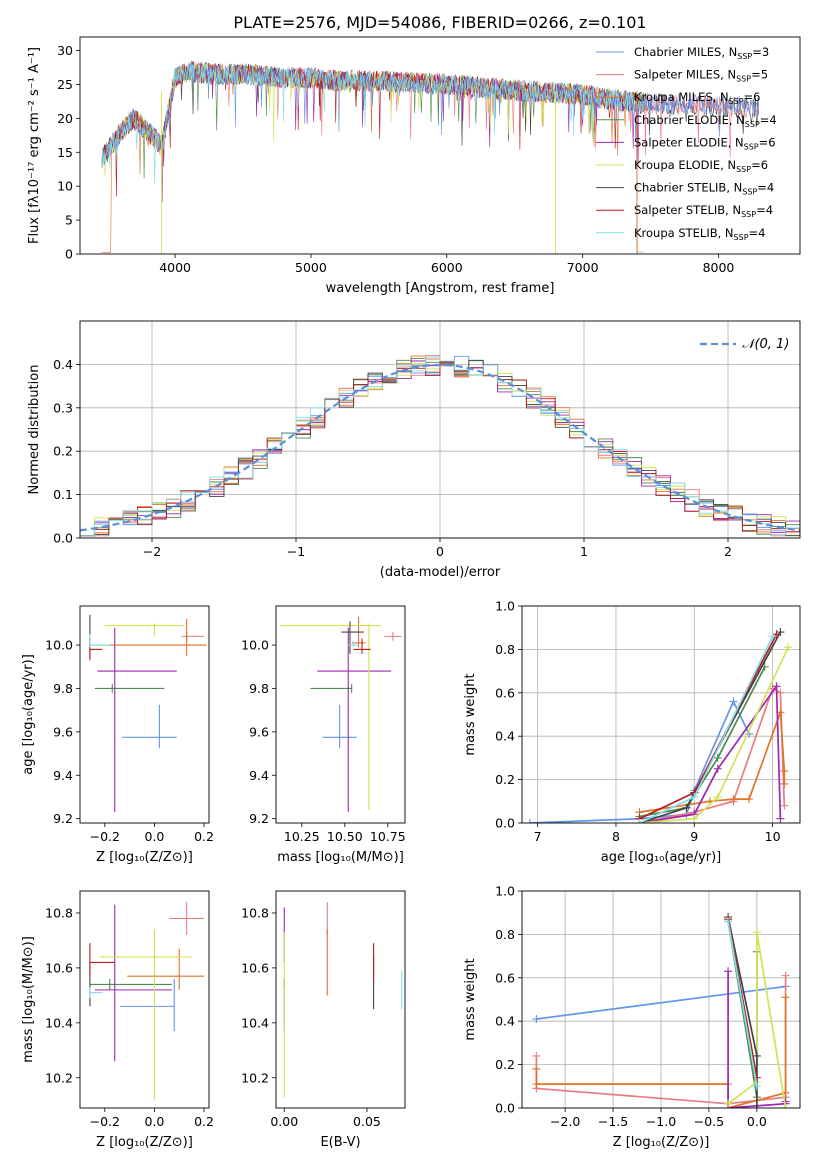 The width and height of the screenshot is (819, 1170). I want to click on x-tick-label: −1, so click(296, 551).